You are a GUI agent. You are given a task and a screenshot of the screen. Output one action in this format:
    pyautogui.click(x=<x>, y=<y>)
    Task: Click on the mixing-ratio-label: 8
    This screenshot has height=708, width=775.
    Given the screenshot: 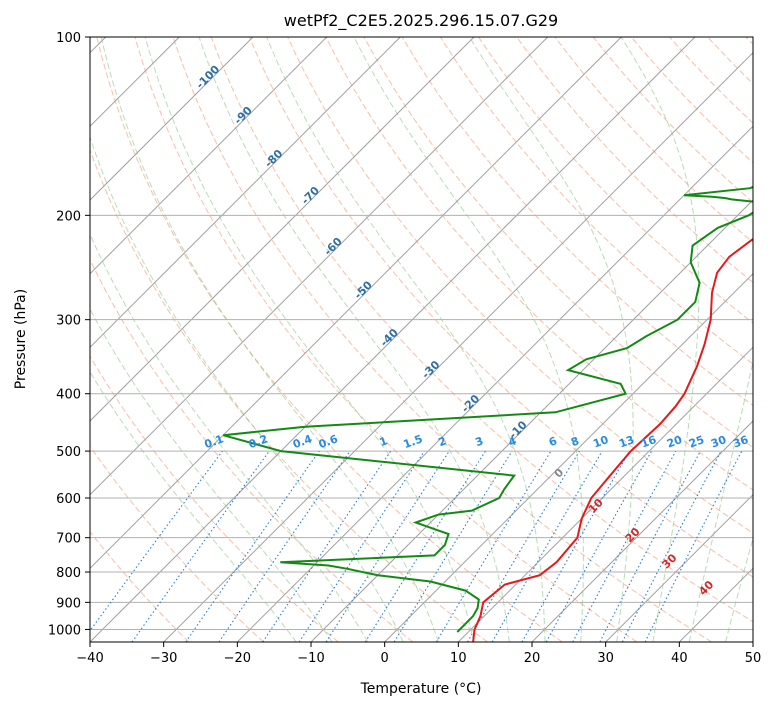 What is the action you would take?
    pyautogui.click(x=575, y=441)
    